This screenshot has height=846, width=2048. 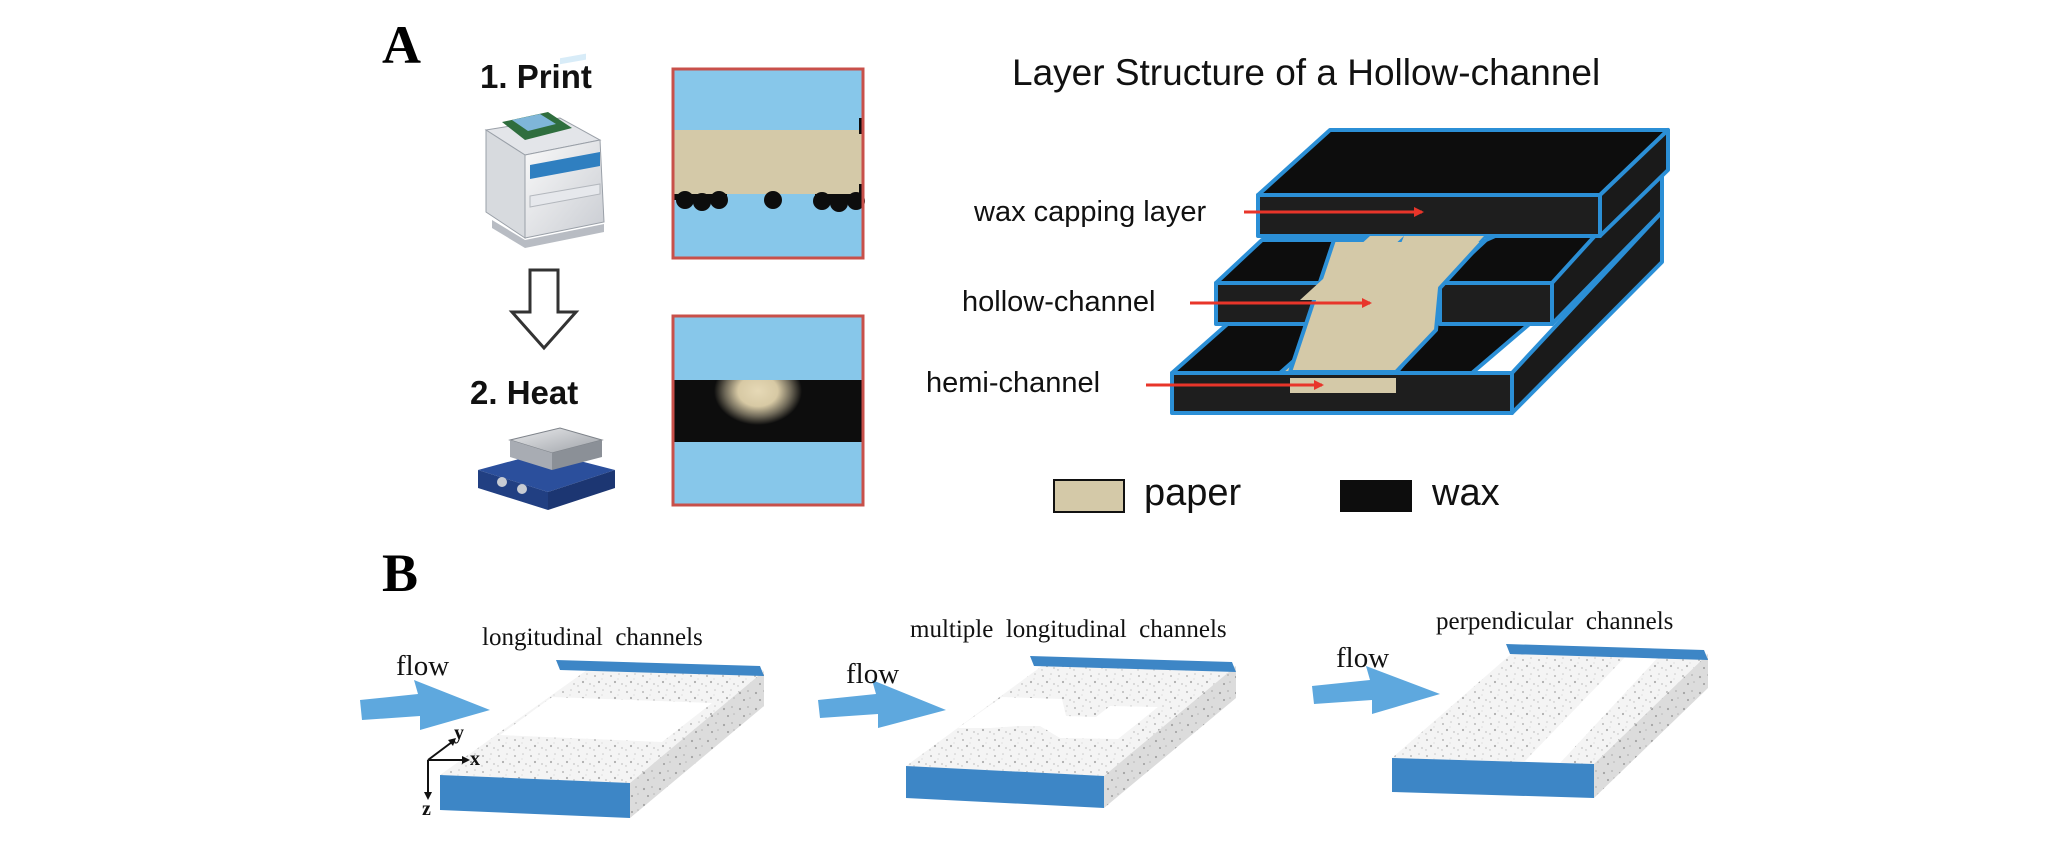 I want to click on step-print-label: 1. Print, so click(x=536, y=76).